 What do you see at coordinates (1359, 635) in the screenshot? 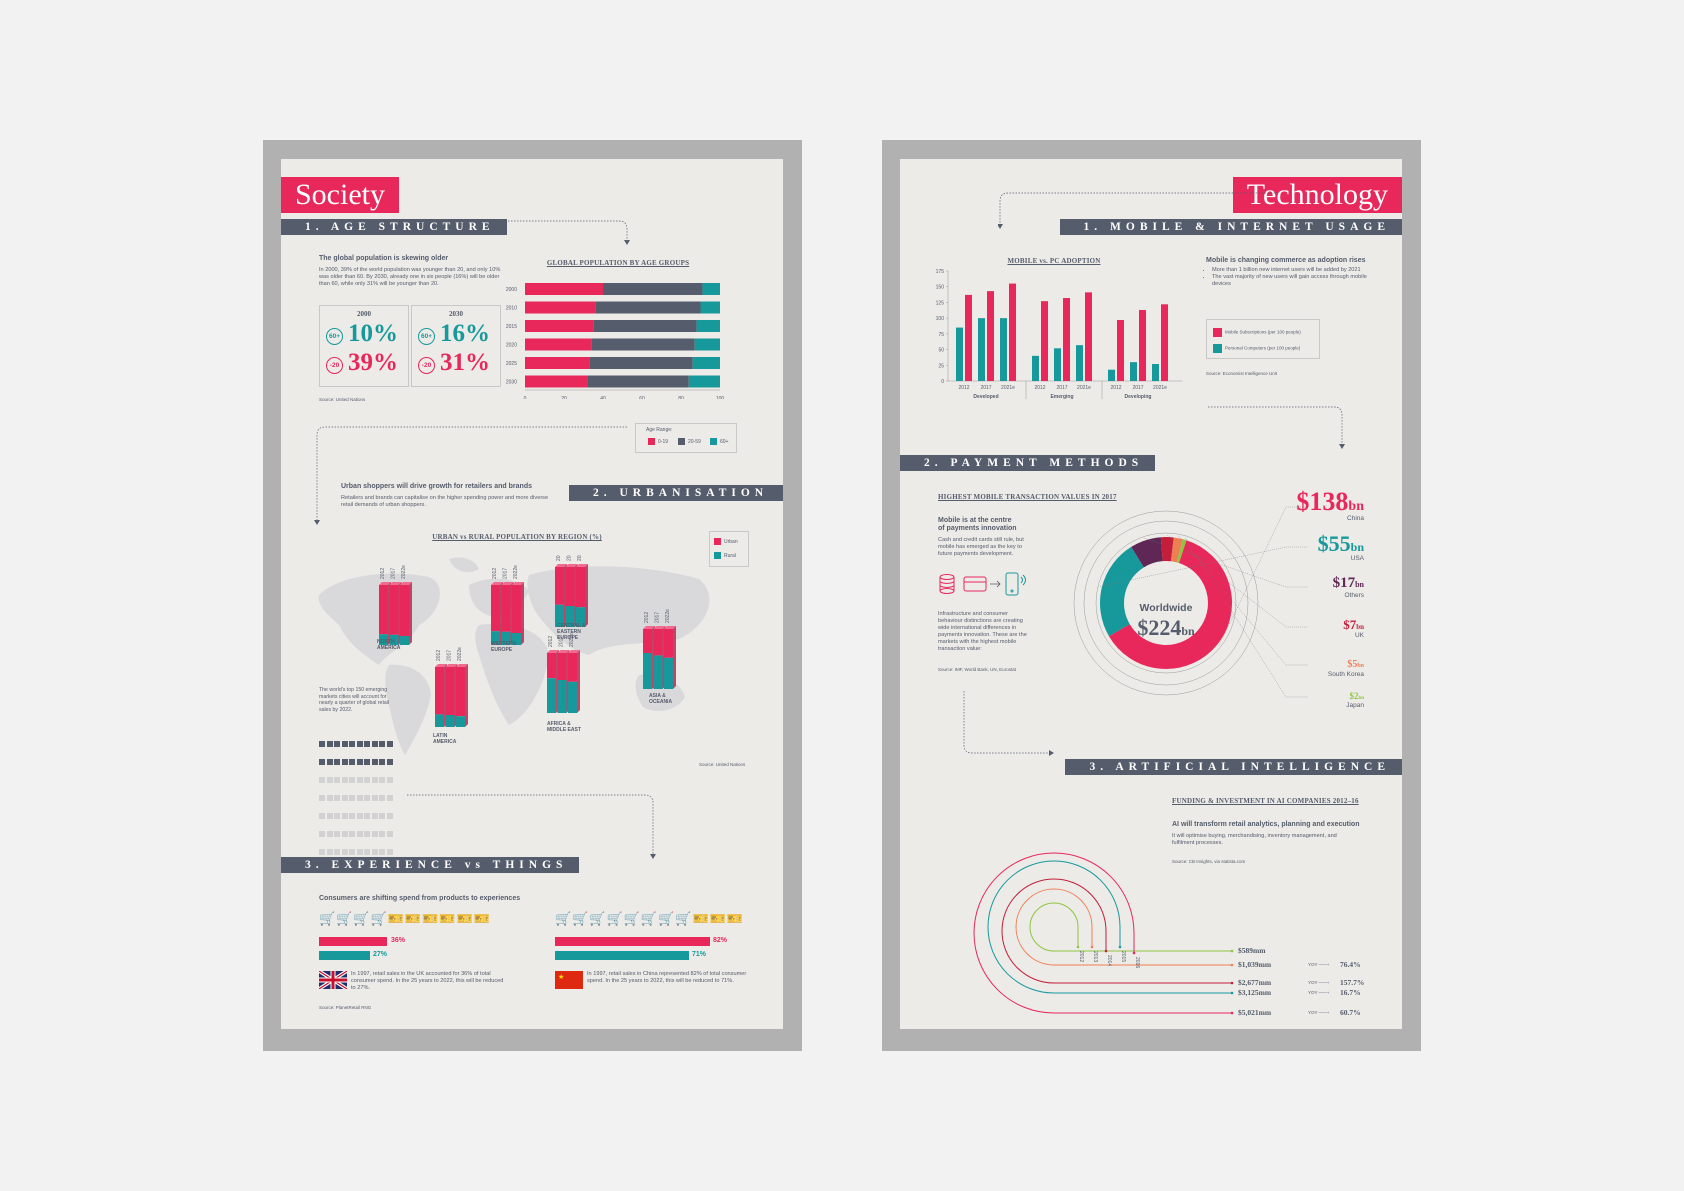
I see `market-country: UK` at bounding box center [1359, 635].